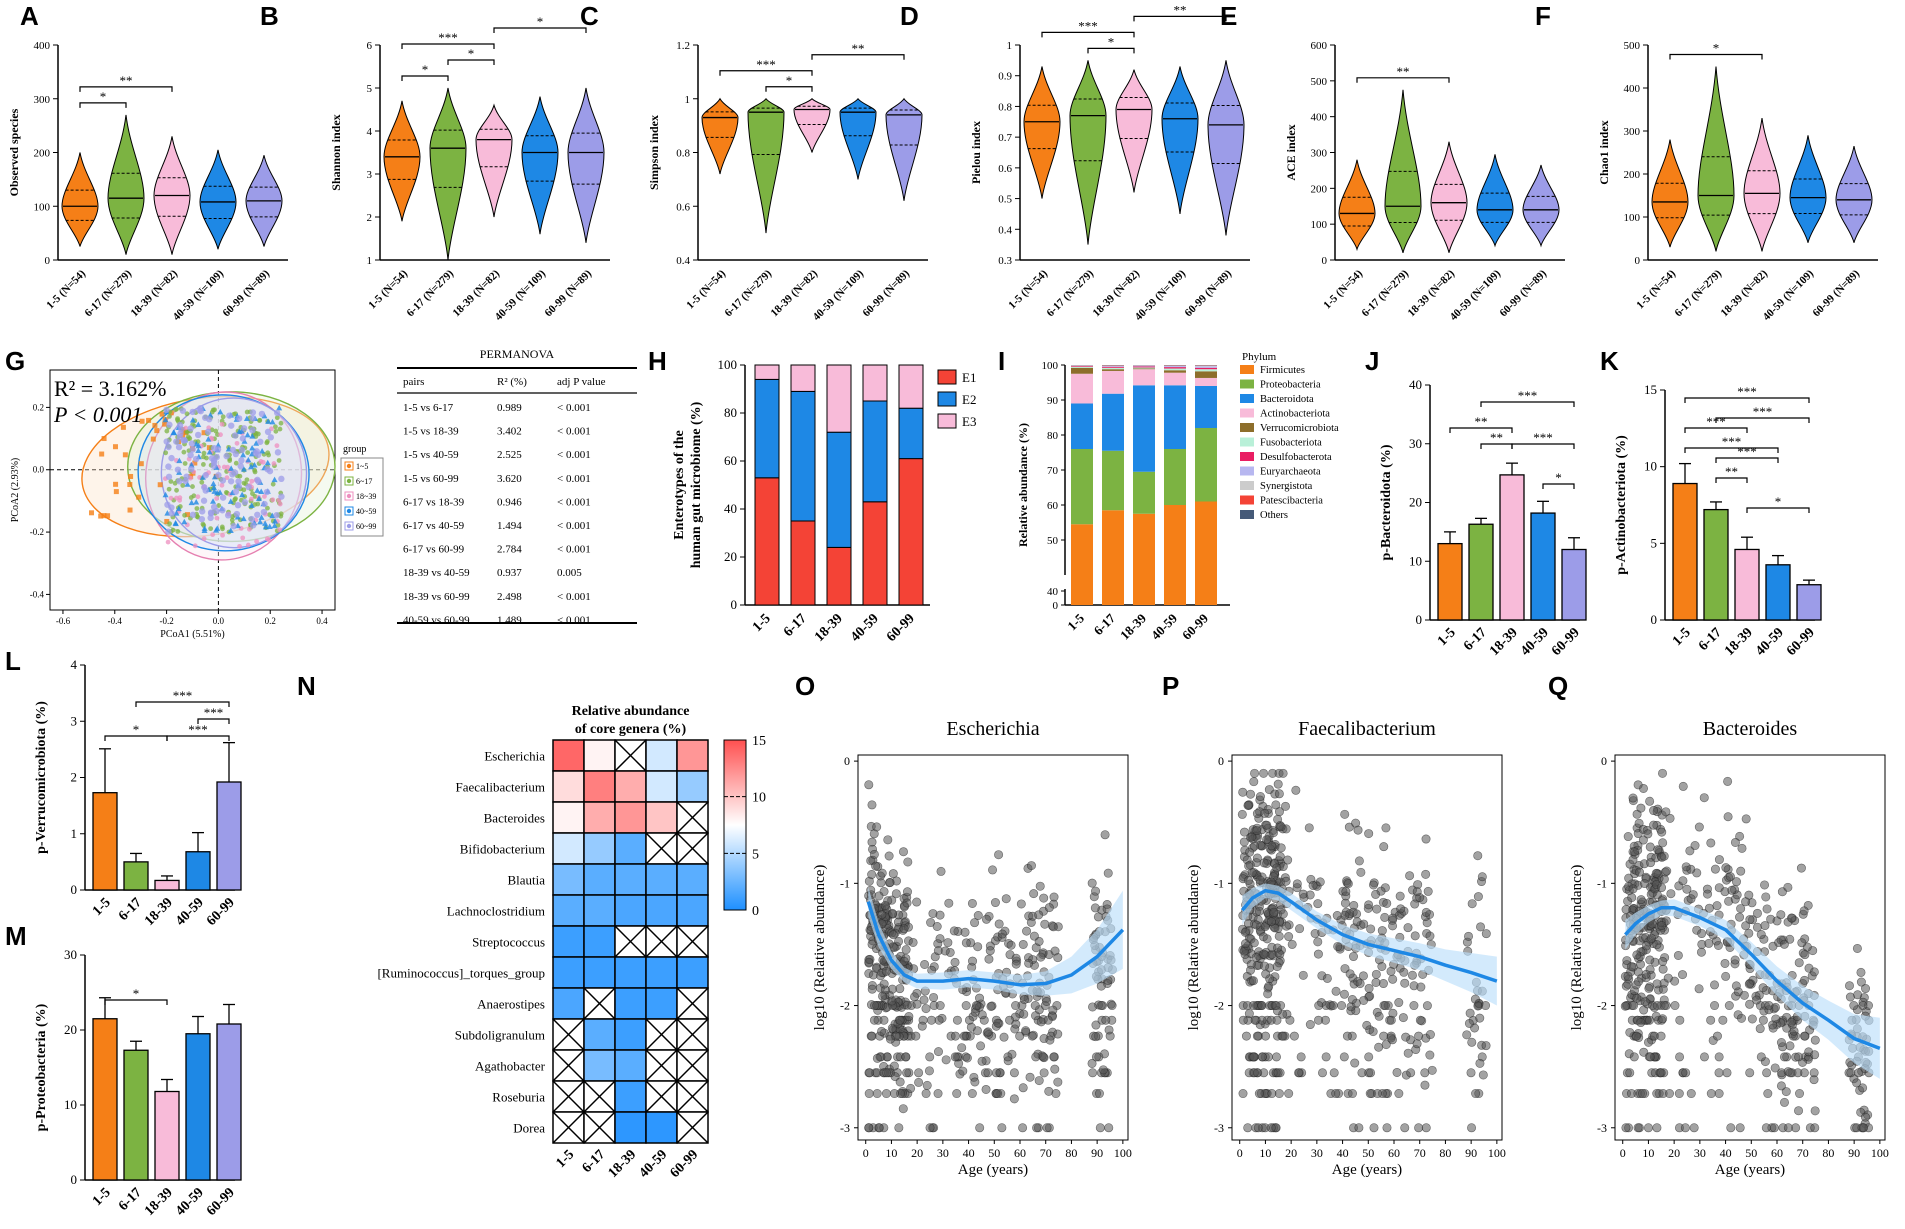 Image resolution: width=1905 pixels, height=1229 pixels. I want to click on x-tick-label: 80, so click(1828, 1153).